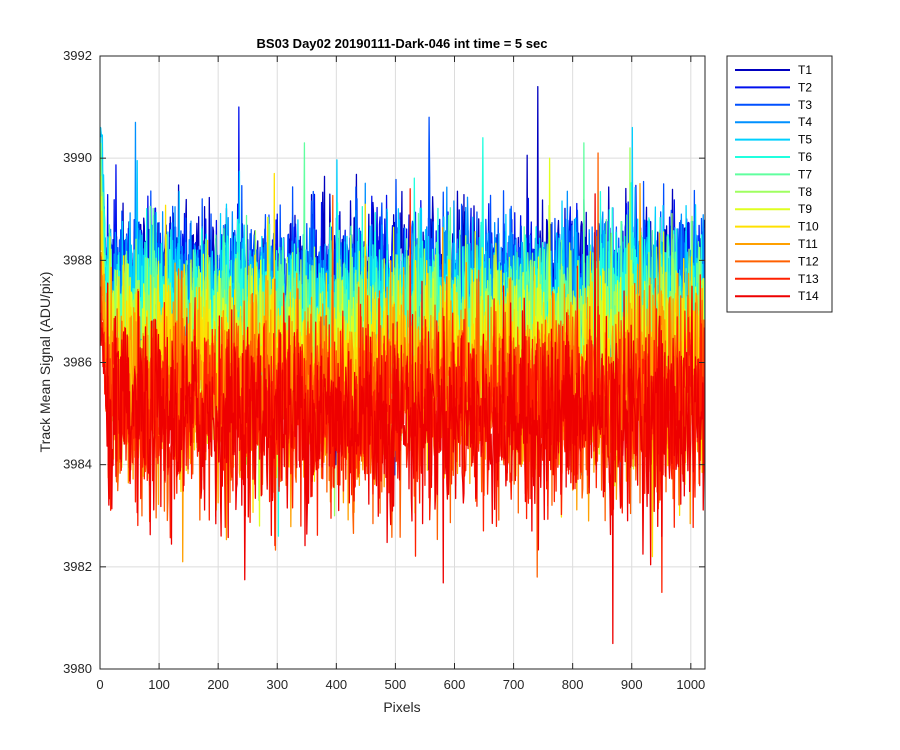 The height and width of the screenshot is (750, 900). I want to click on y-tick-label: 3982, so click(77, 566).